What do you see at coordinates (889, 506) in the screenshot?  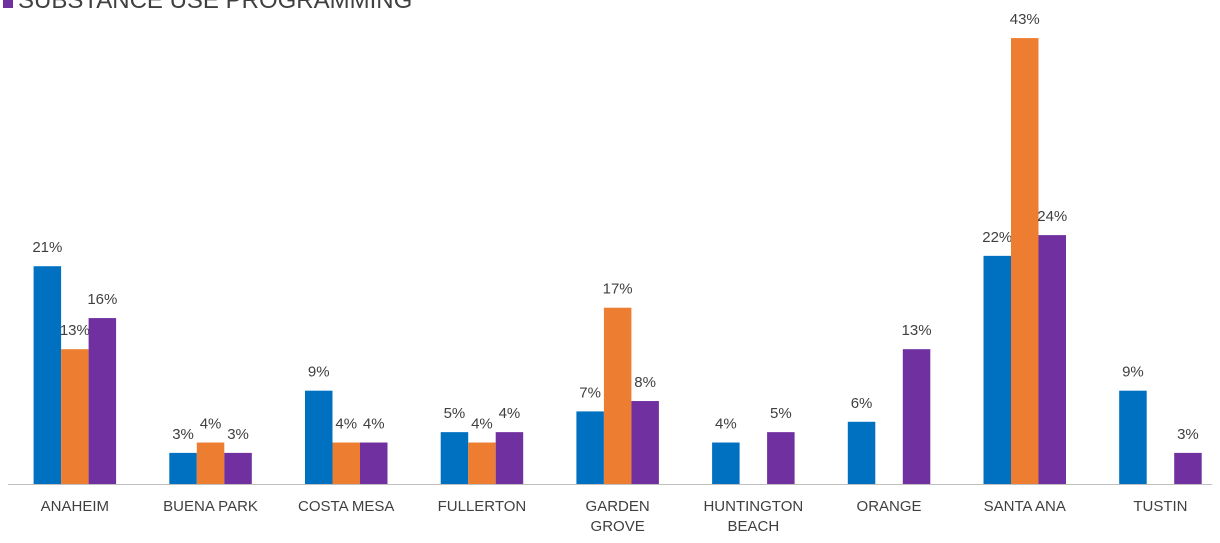 I see `x-tick-label: ORANGE` at bounding box center [889, 506].